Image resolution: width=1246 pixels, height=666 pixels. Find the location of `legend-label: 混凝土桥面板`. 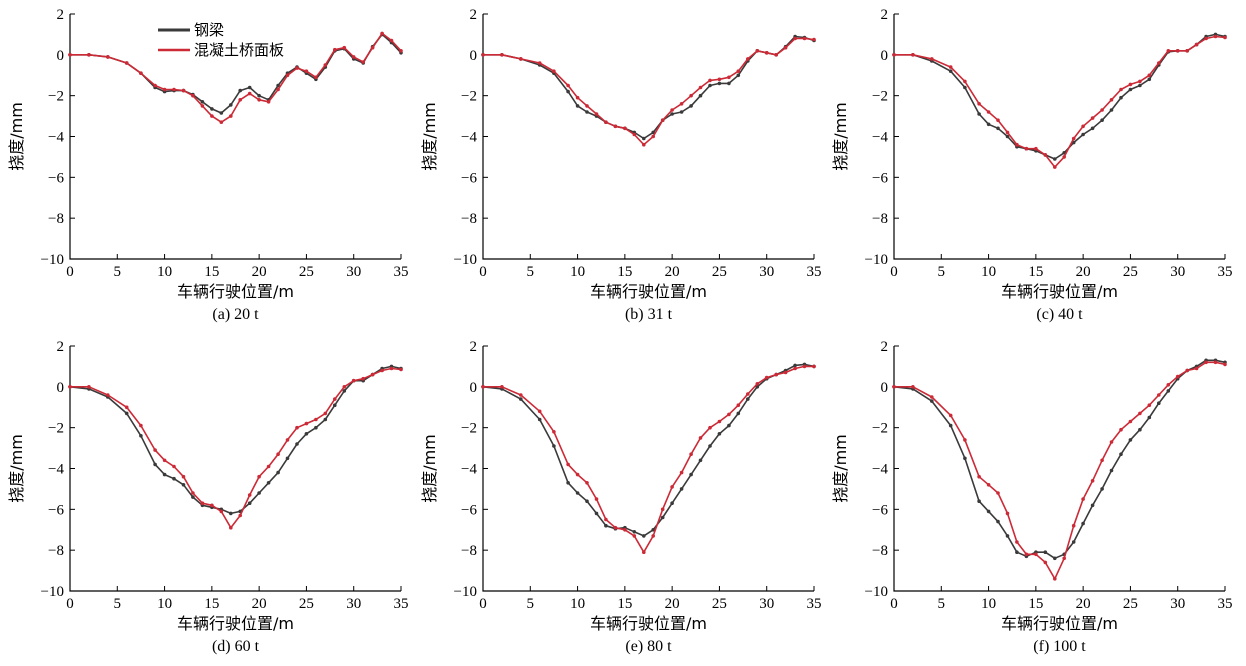

legend-label: 混凝土桥面板 is located at coordinates (239, 50).